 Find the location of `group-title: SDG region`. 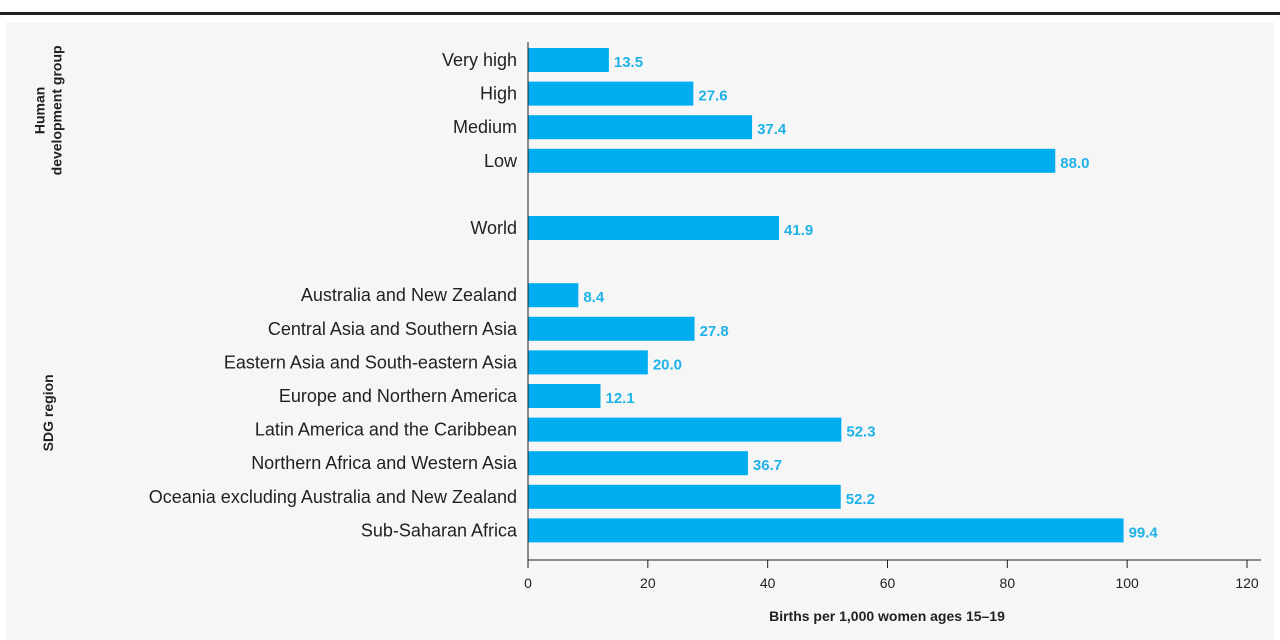

group-title: SDG region is located at coordinates (48, 412).